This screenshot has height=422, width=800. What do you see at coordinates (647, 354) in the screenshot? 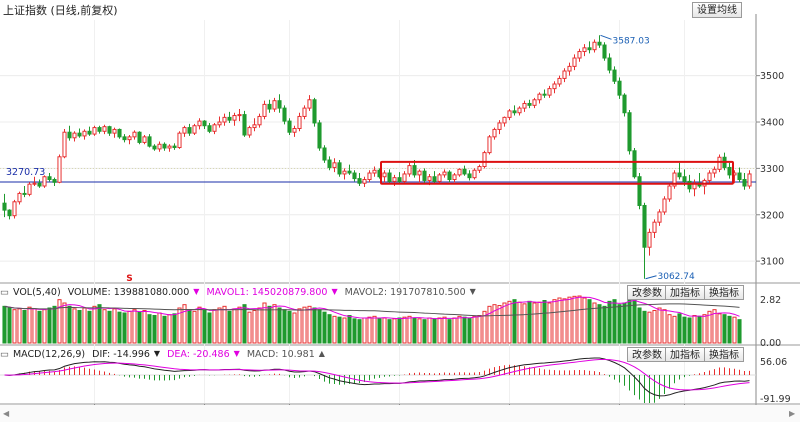
I see `macd-param-button: 改参数` at bounding box center [647, 354].